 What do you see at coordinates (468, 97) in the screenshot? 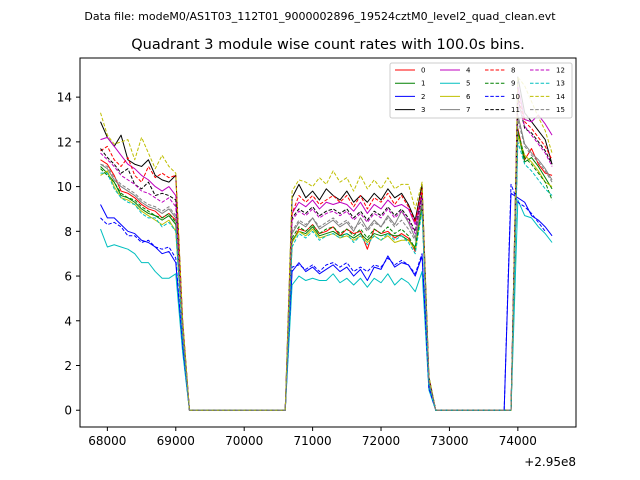
I see `legend-label: 6` at bounding box center [468, 97].